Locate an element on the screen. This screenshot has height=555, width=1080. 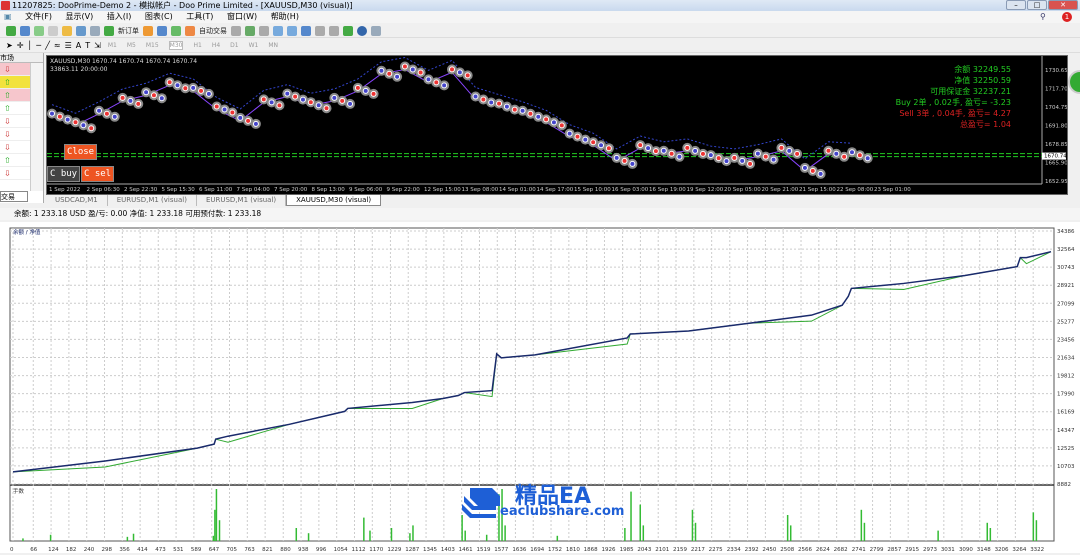
cursor-icon: ➤ is located at coordinates (9, 45).